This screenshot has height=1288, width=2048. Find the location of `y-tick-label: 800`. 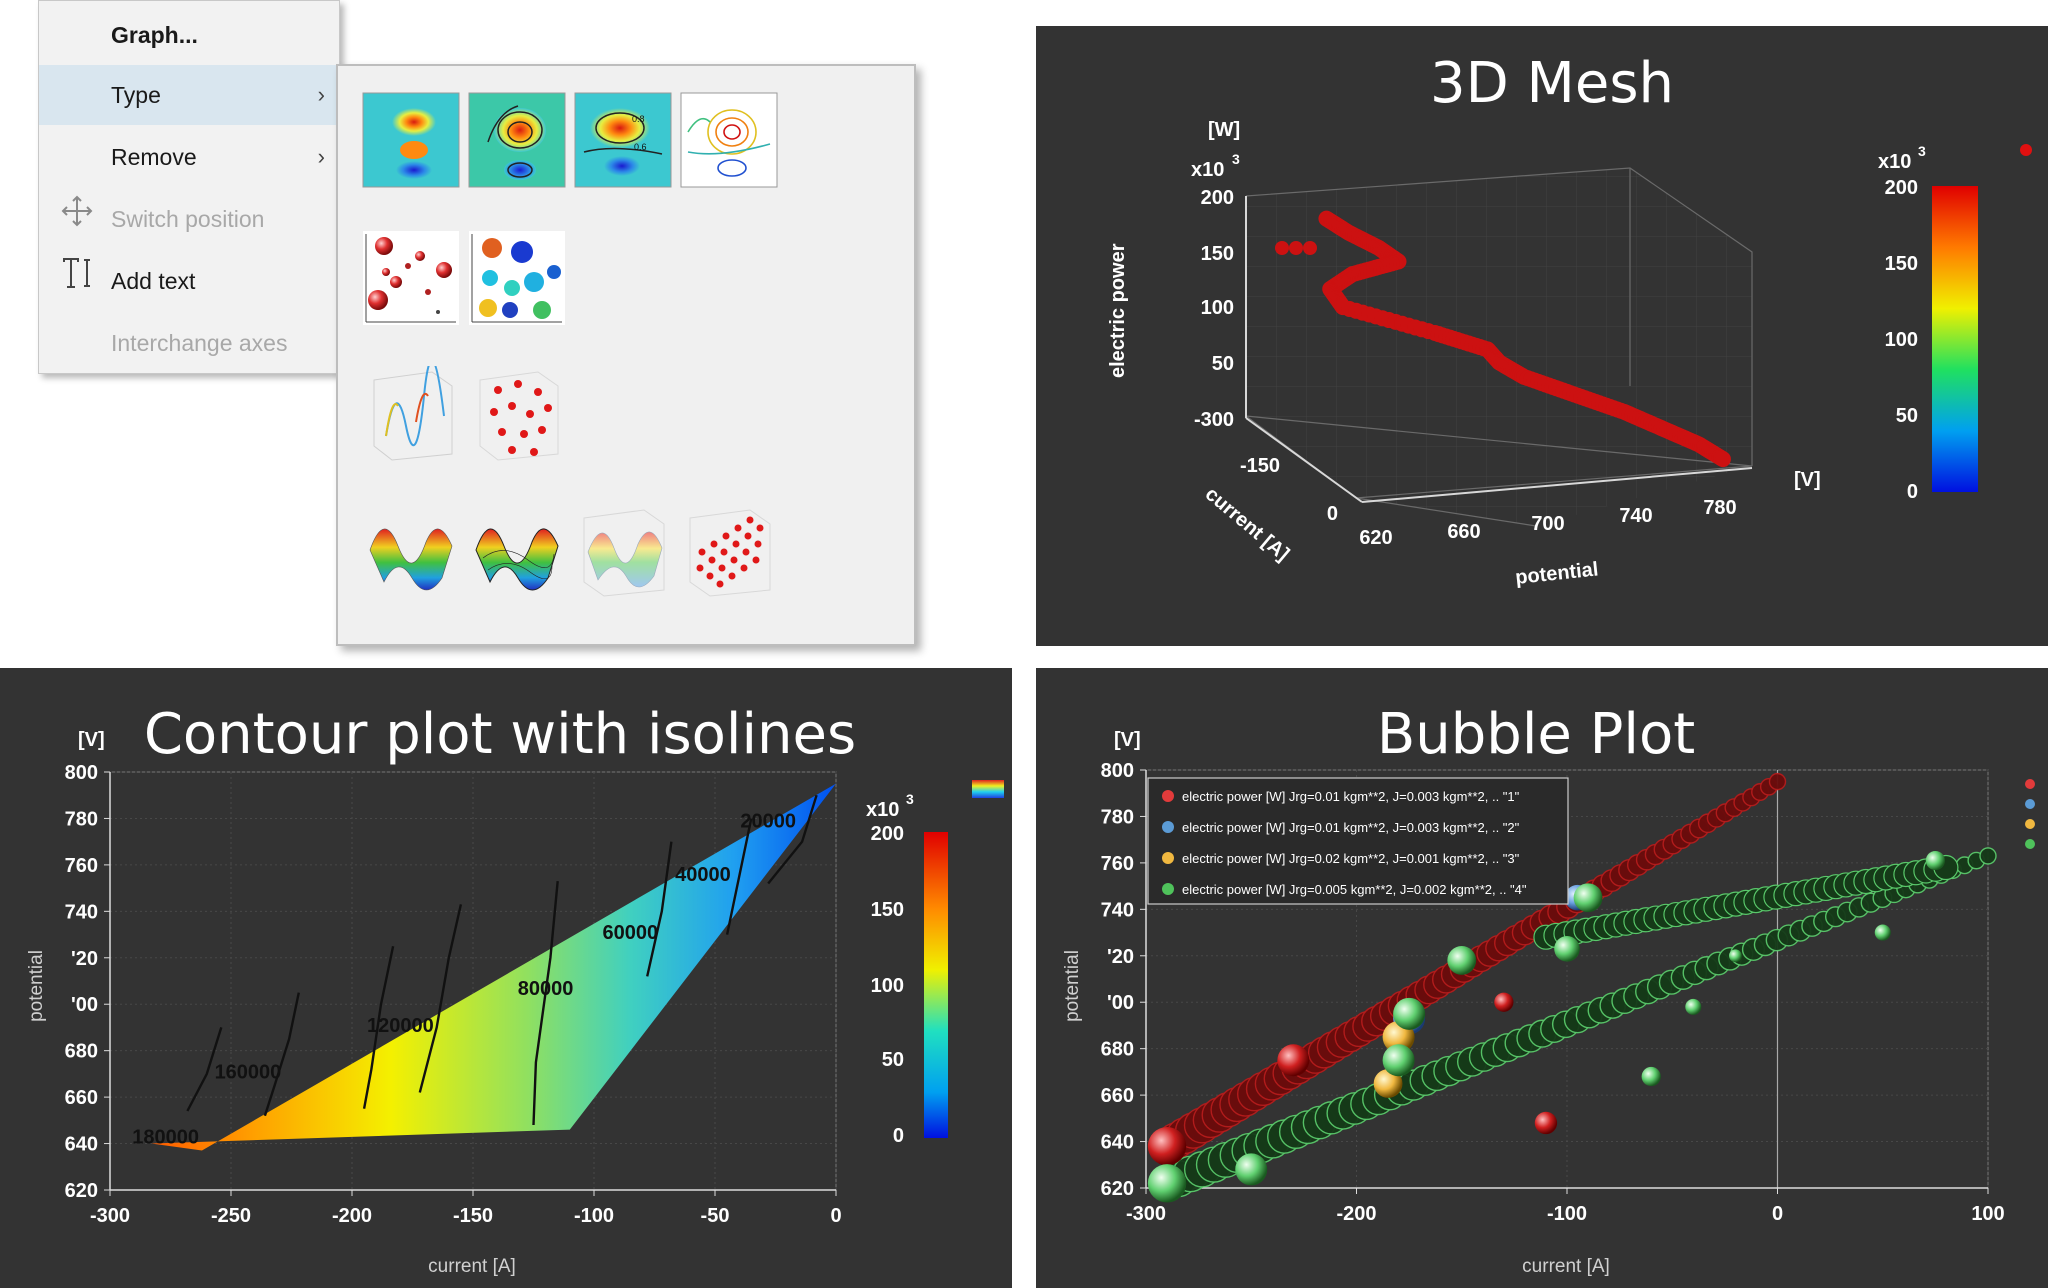

y-tick-label: 800 is located at coordinates (81, 773).